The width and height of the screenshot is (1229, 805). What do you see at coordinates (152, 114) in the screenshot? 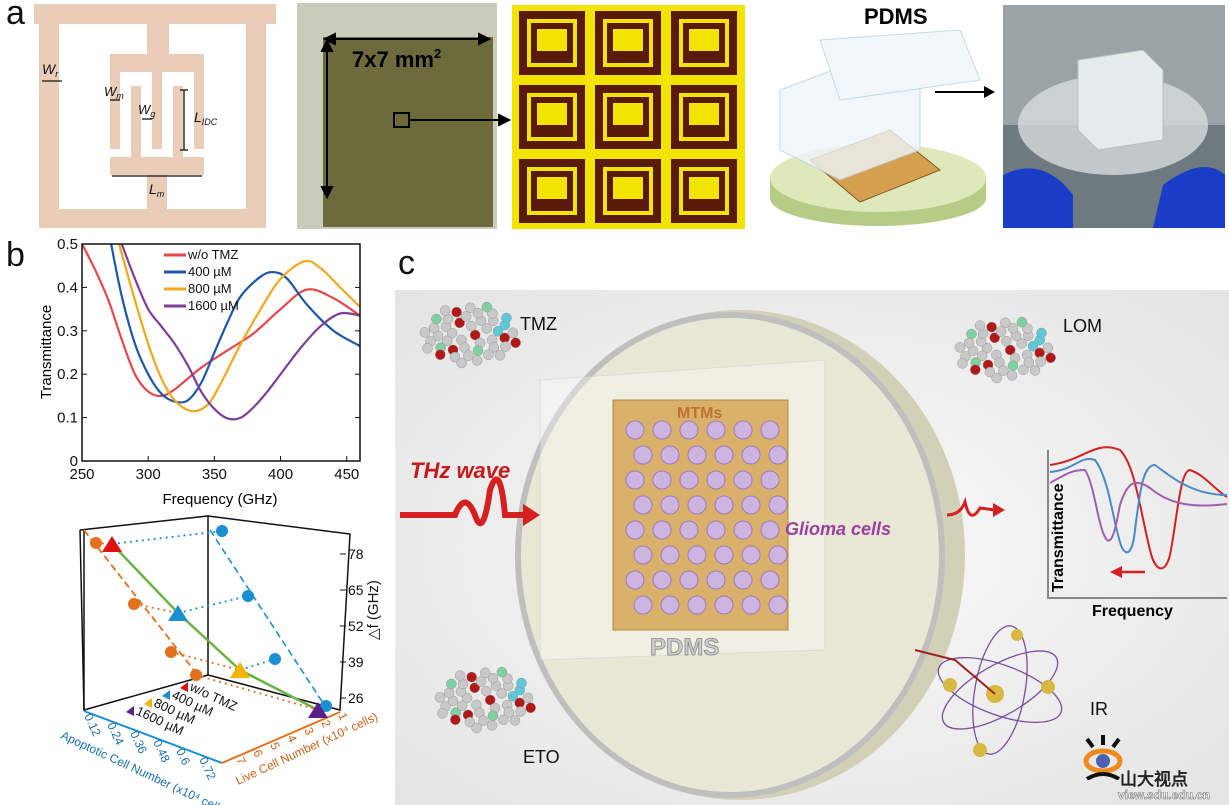
I see `wg-sub: g` at bounding box center [152, 114].